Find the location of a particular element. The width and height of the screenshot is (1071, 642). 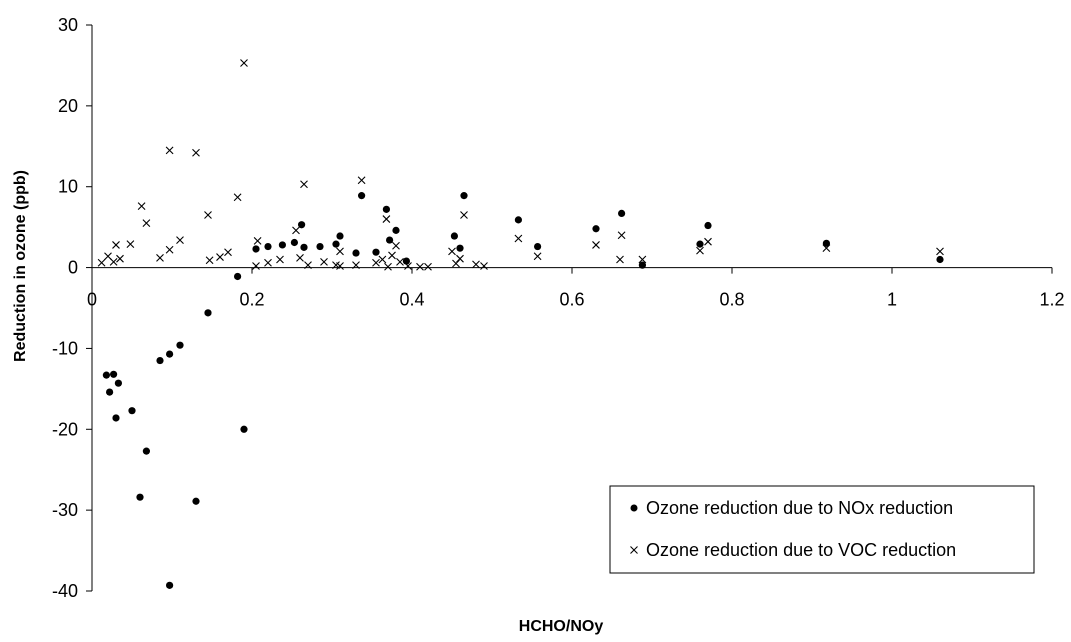

y-tick-label: -30 is located at coordinates (65, 510).